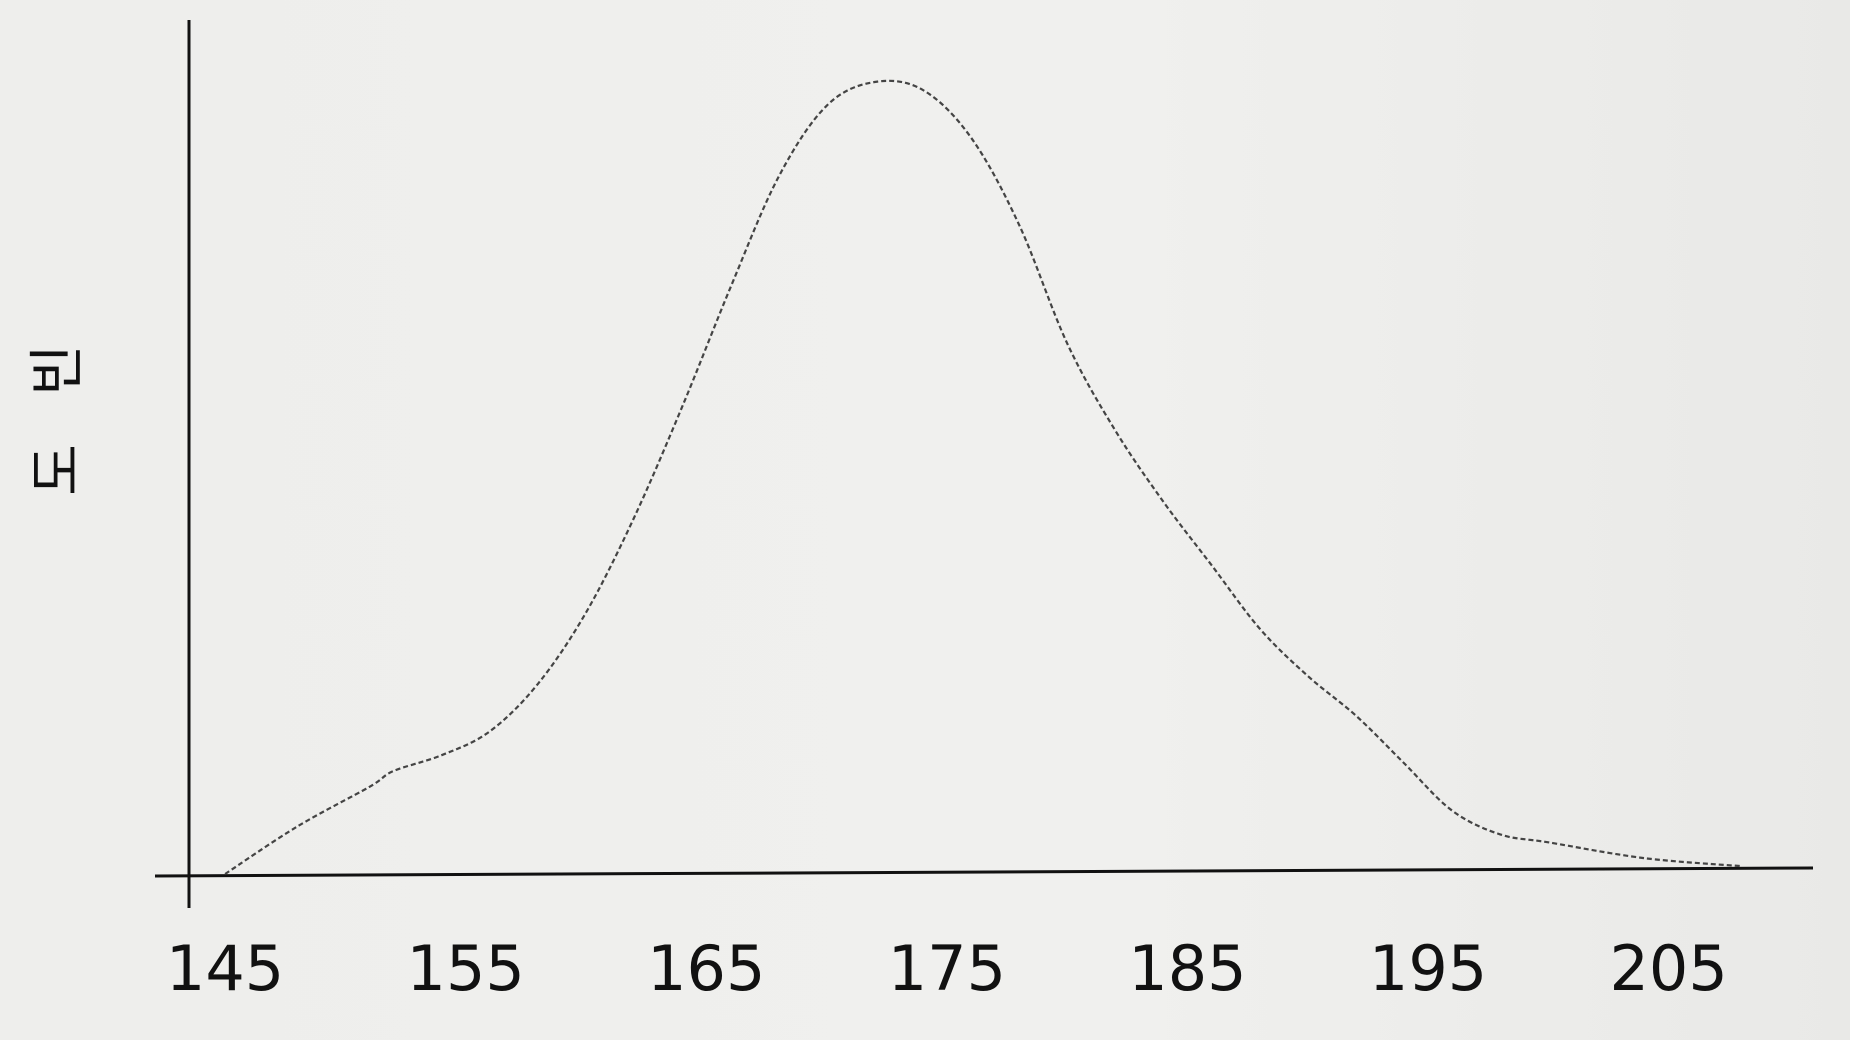 The image size is (1850, 1040). I want to click on x-tick-label: 165, so click(706, 968).